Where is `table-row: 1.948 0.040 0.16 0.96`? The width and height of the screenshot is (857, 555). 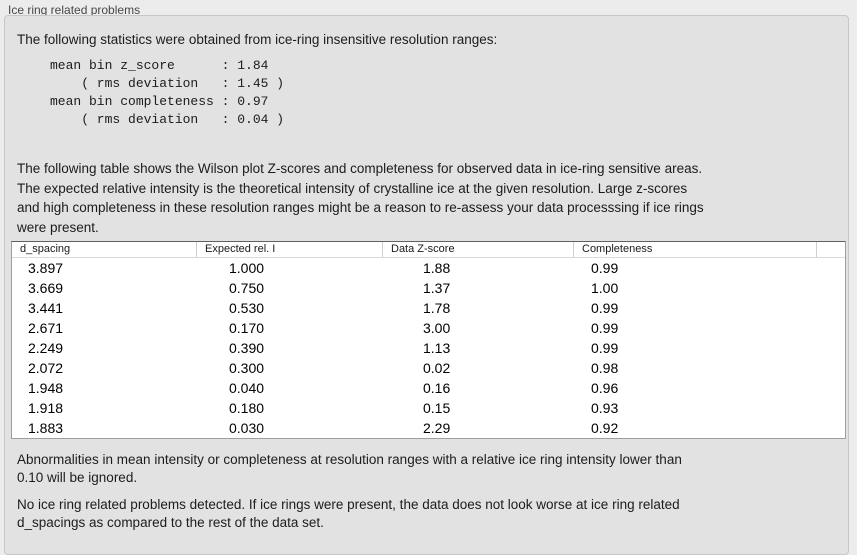
table-row: 1.948 0.040 0.16 0.96 is located at coordinates (428, 388).